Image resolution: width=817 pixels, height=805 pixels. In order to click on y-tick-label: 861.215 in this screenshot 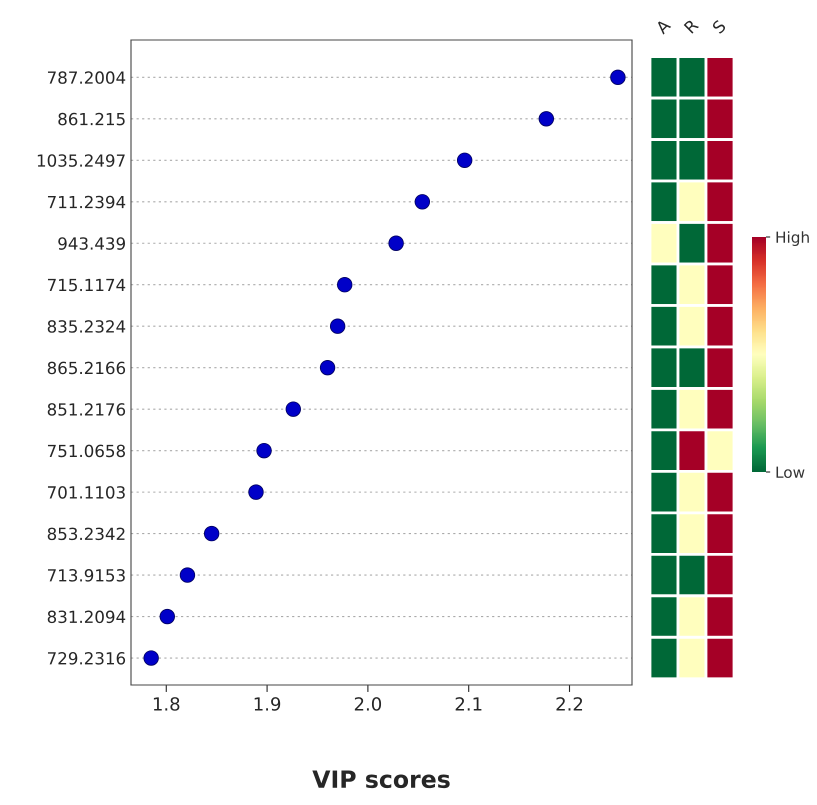, I will do `click(91, 119)`.